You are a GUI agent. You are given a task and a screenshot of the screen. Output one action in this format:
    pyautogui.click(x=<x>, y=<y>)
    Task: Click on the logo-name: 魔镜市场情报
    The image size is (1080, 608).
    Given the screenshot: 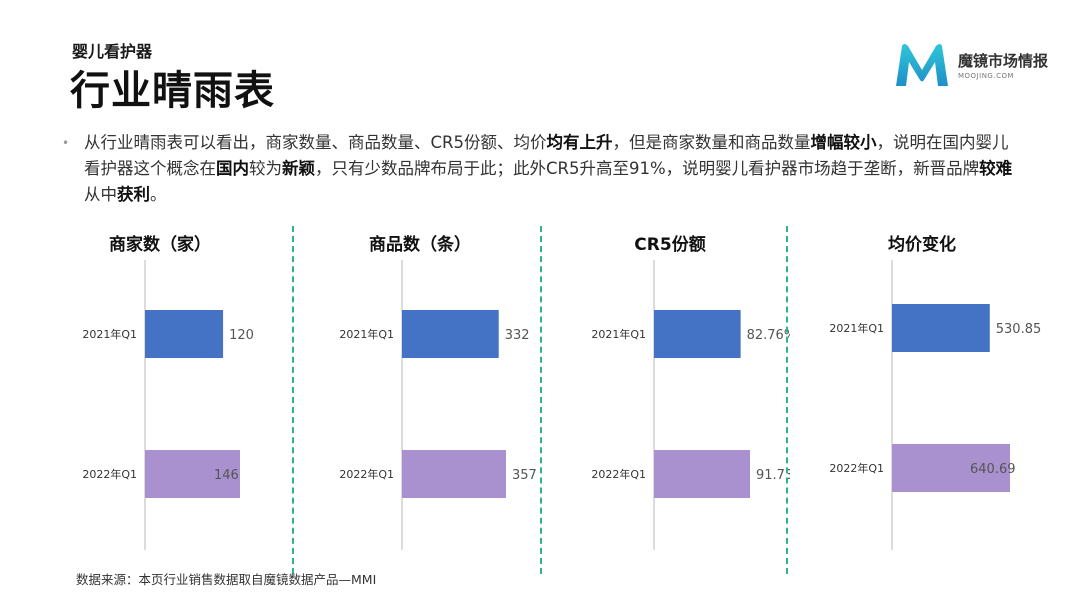 What is the action you would take?
    pyautogui.click(x=1003, y=61)
    